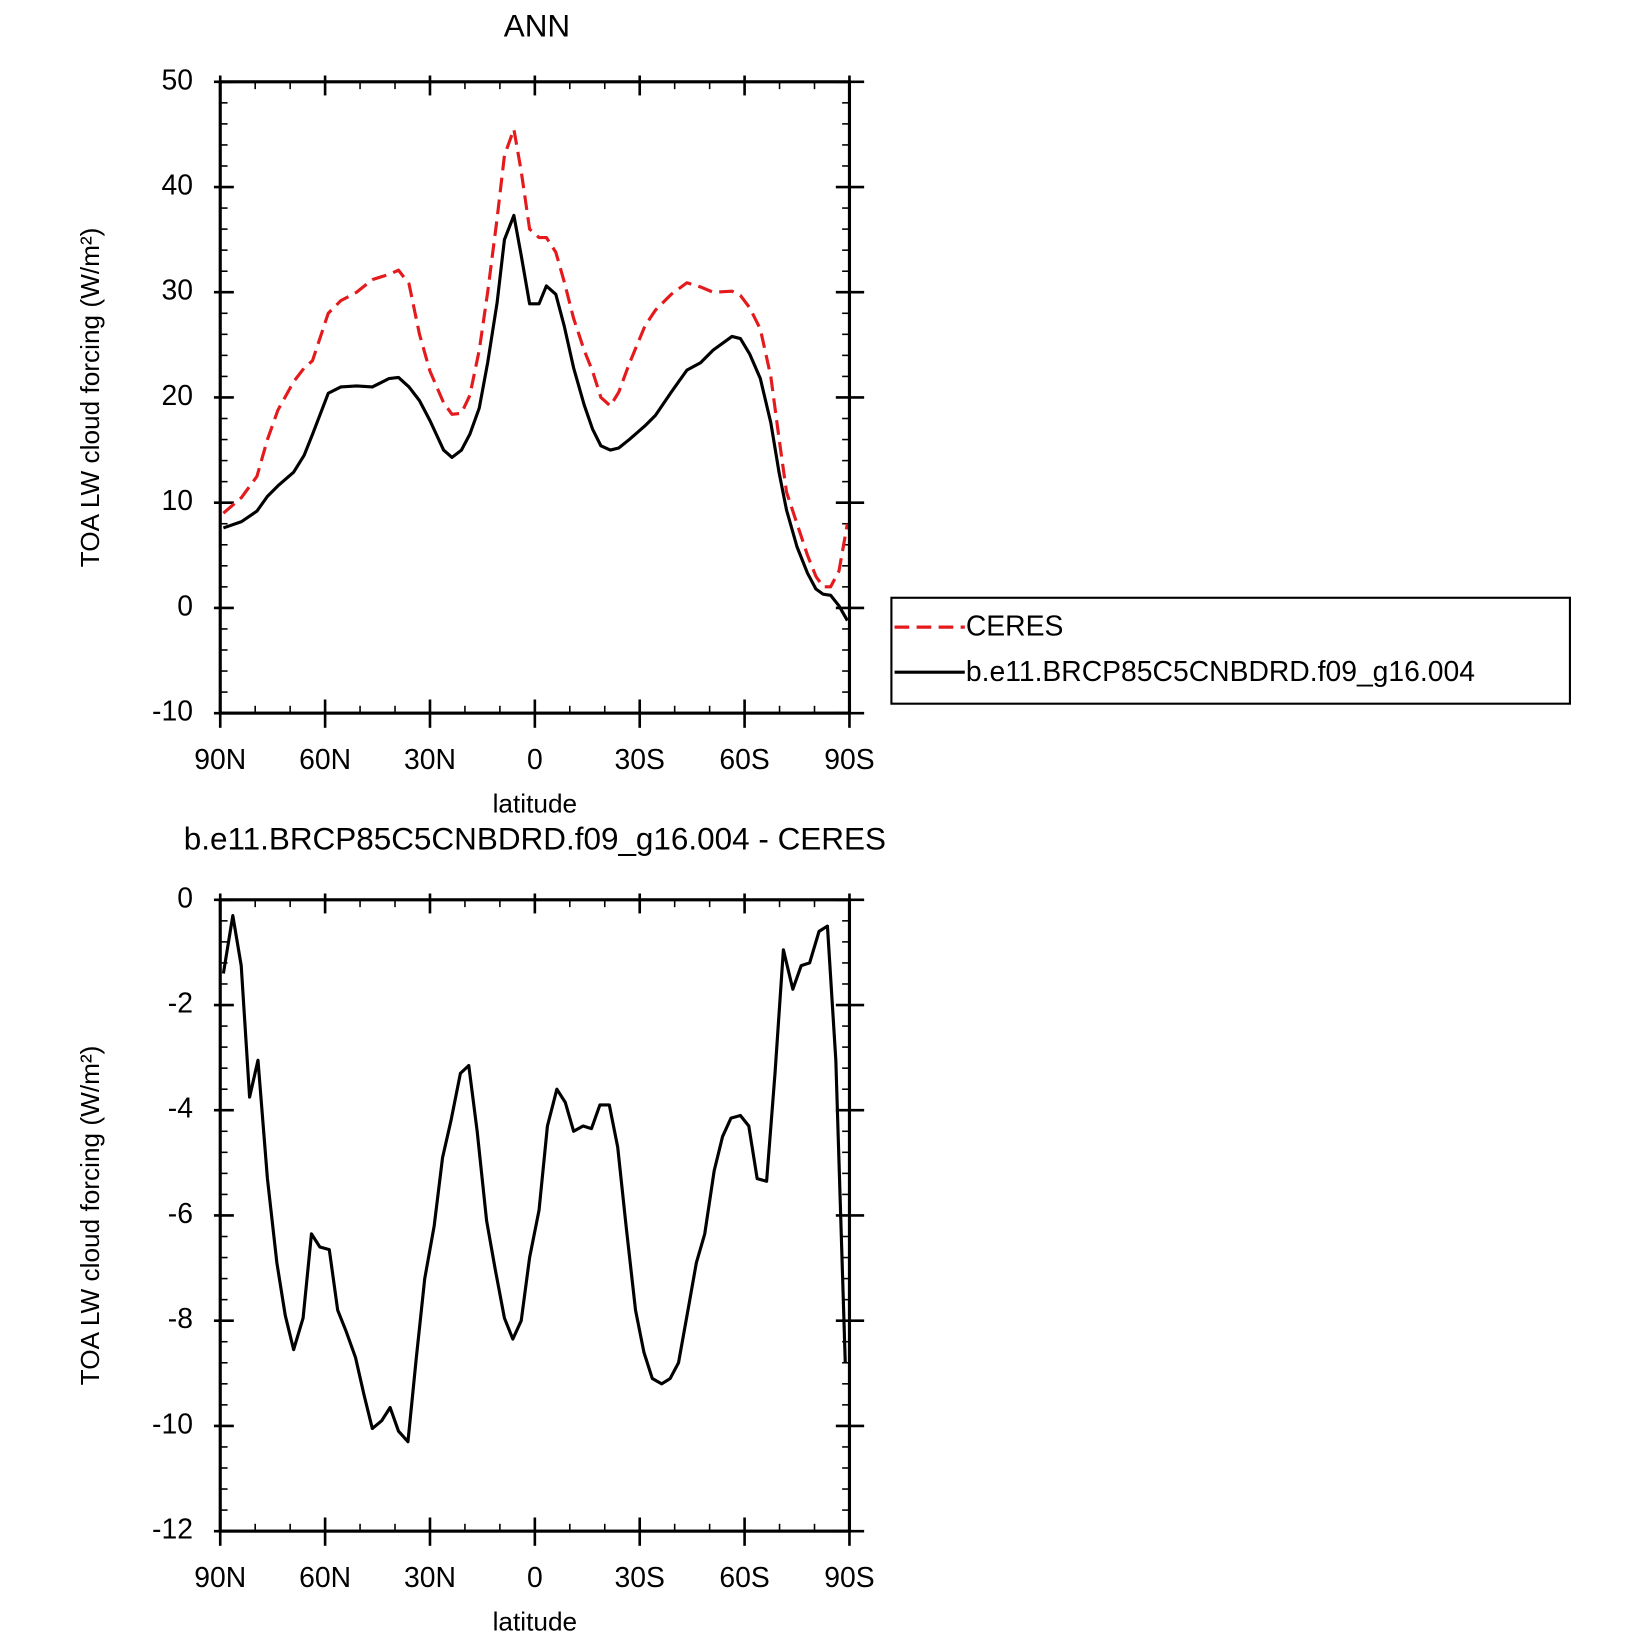  What do you see at coordinates (176, 290) in the screenshot?
I see `y-tick-label: 30` at bounding box center [176, 290].